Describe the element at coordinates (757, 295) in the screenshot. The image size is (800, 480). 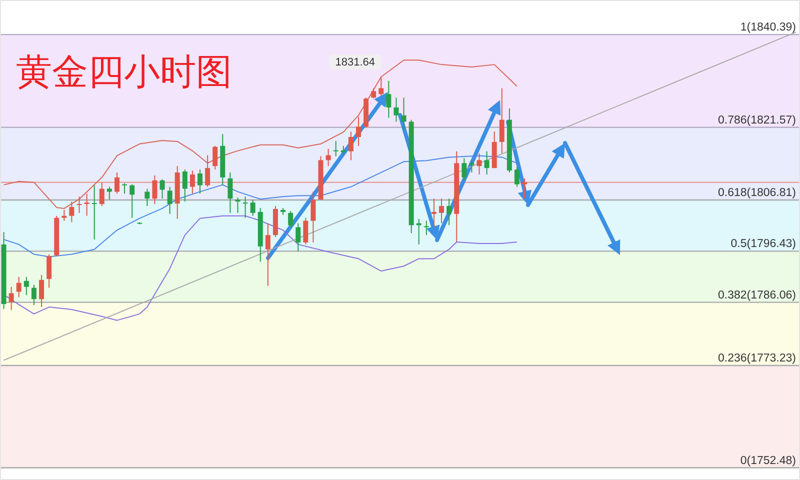
I see `ref-line-label: 0.382(1786.06)` at that location.